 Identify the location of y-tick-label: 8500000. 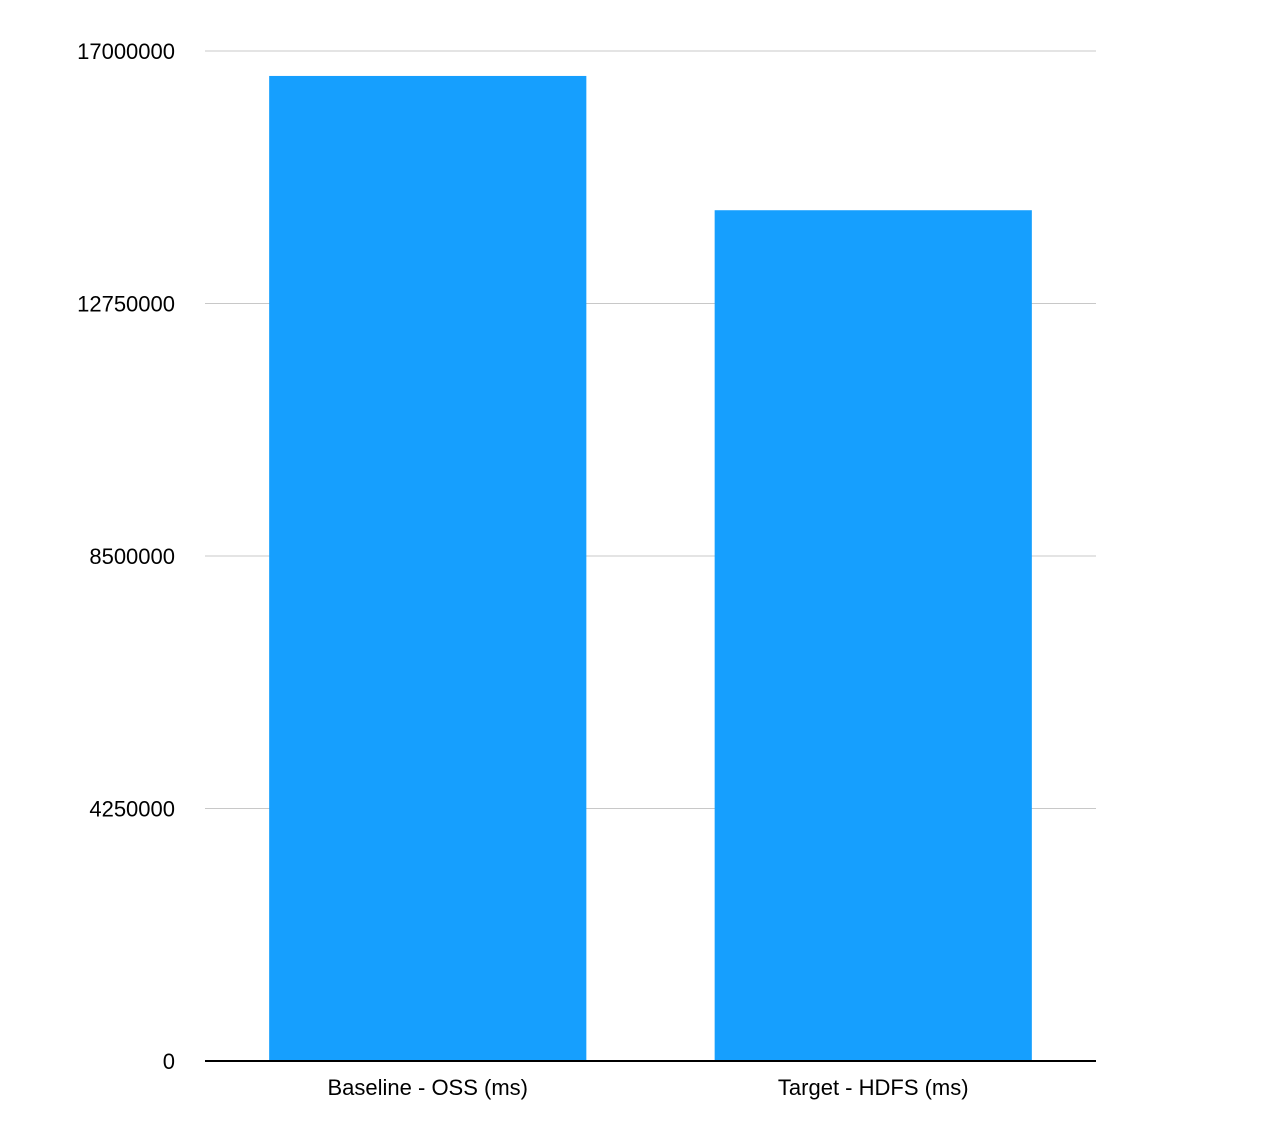
(132, 556).